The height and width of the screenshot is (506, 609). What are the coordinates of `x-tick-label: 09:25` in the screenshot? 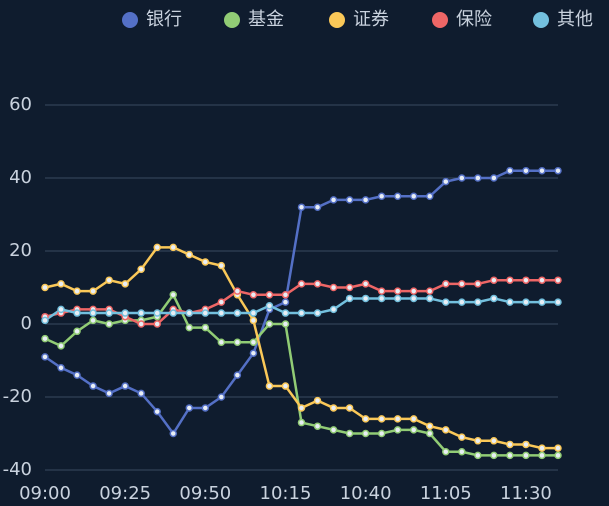 It's located at (125, 493).